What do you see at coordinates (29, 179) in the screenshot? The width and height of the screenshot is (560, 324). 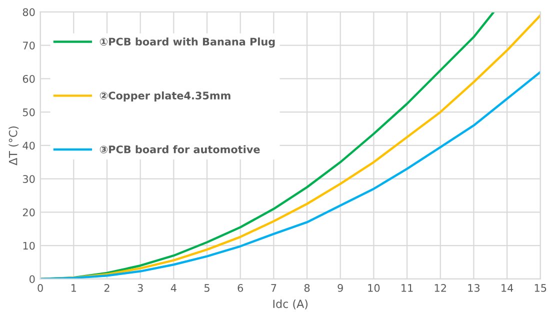 I see `y-tick-label: 30` at bounding box center [29, 179].